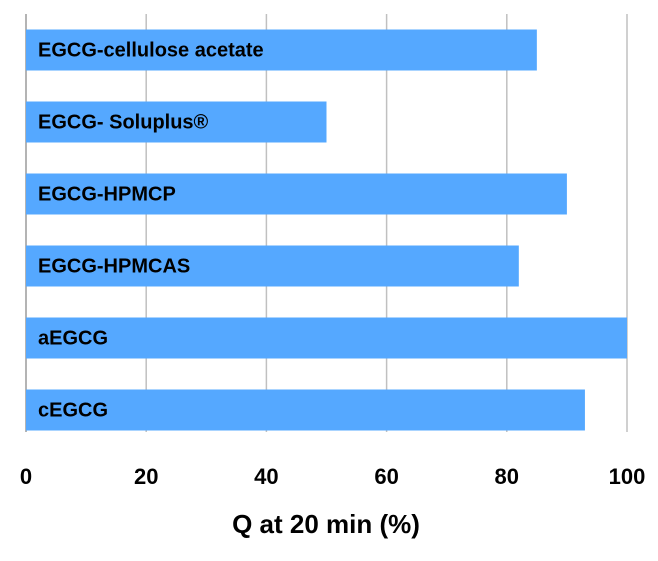 Image resolution: width=658 pixels, height=561 pixels. I want to click on x-axis-title: Q at 20 min (%), so click(326, 524).